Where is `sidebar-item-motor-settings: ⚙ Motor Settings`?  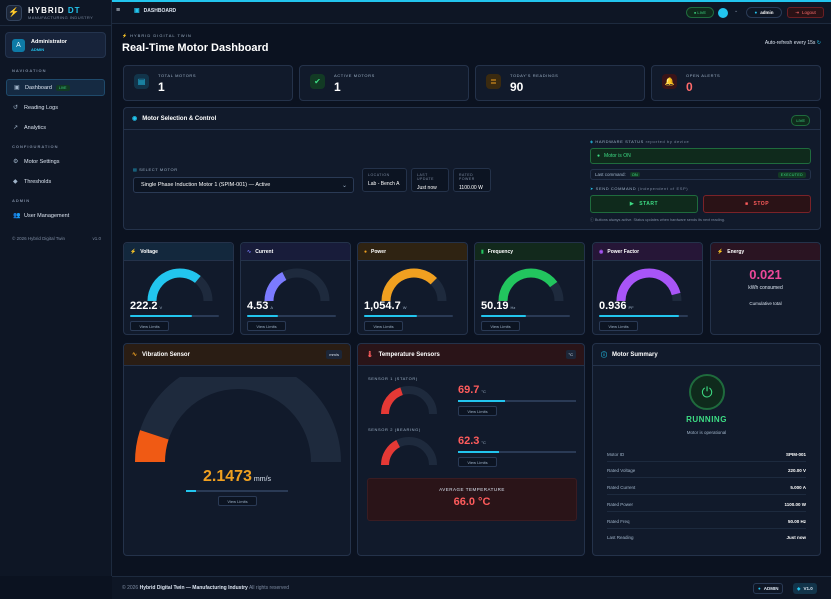 sidebar-item-motor-settings: ⚙ Motor Settings is located at coordinates (55, 161).